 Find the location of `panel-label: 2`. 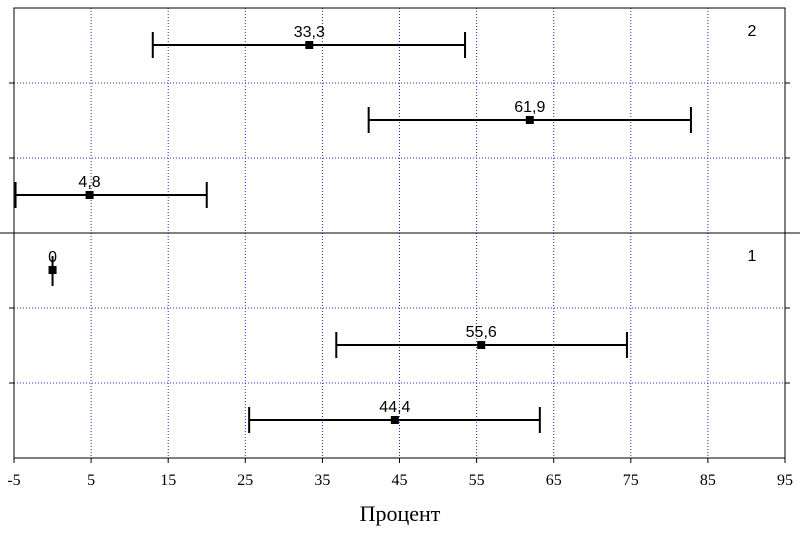

panel-label: 2 is located at coordinates (752, 31).